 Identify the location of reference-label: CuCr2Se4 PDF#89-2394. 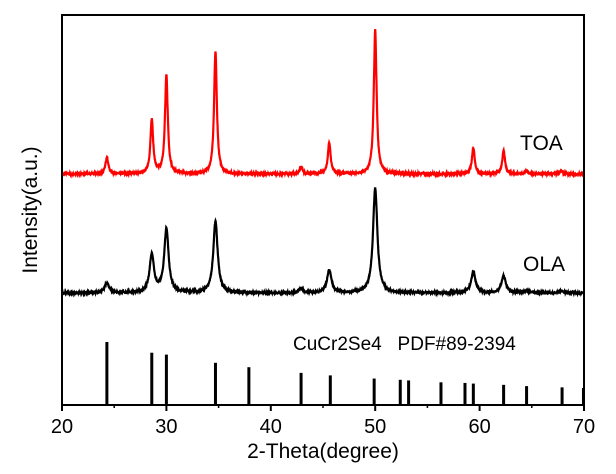
(404, 344).